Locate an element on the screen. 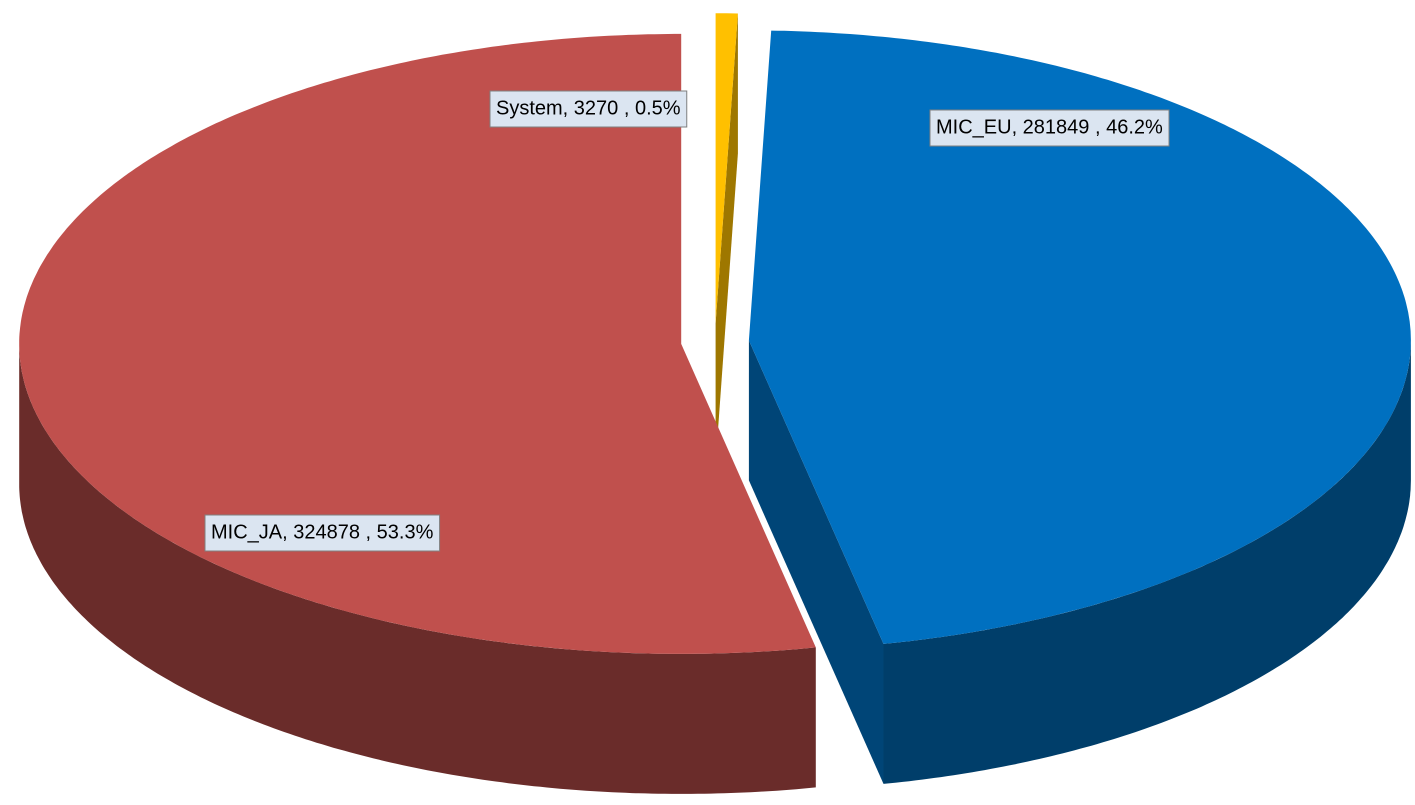  data-label-text: System, 3270 , 0.5% is located at coordinates (588, 108).